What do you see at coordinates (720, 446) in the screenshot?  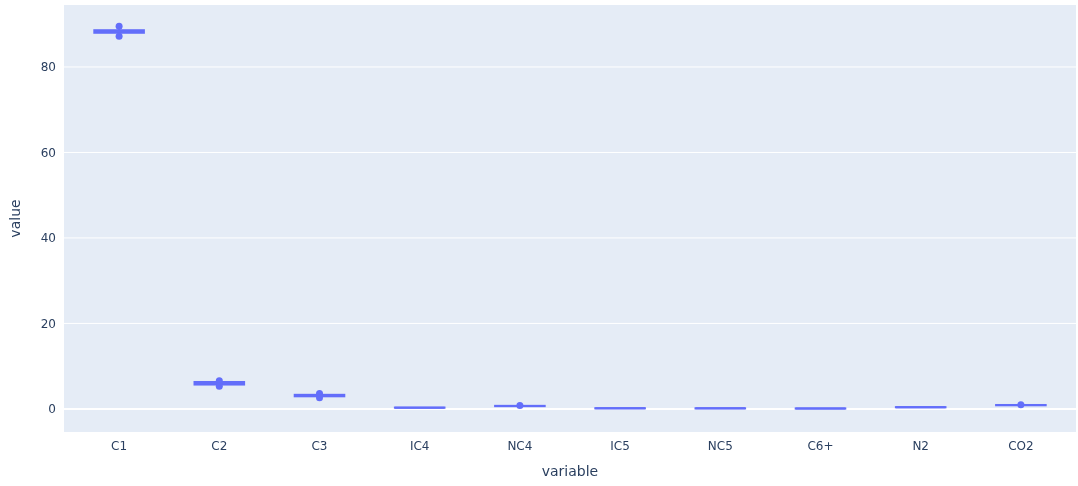 I see `x-tick-label: NC5` at bounding box center [720, 446].